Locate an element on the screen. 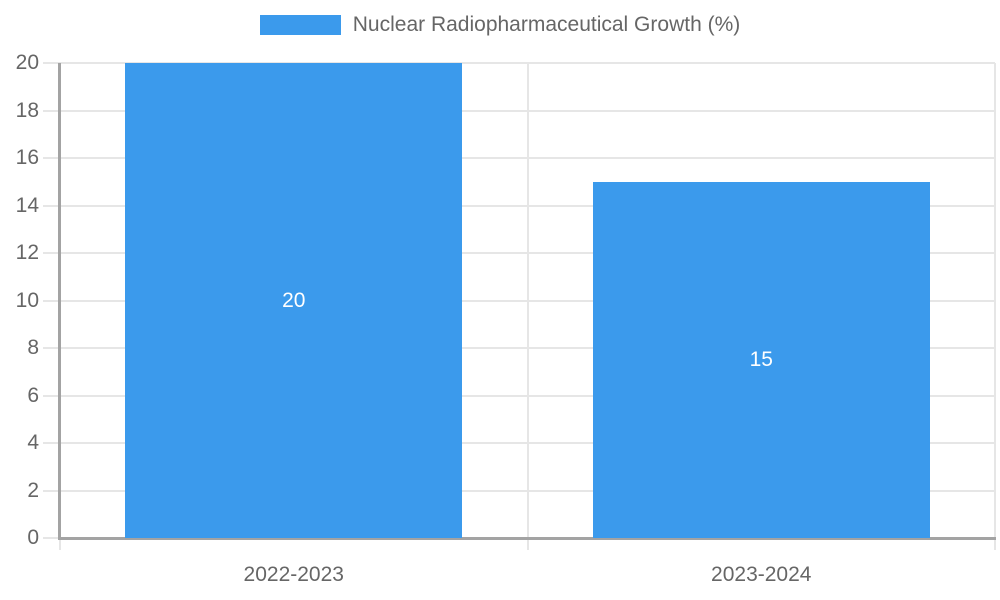 This screenshot has width=1000, height=600. y-axis-line is located at coordinates (59, 301).